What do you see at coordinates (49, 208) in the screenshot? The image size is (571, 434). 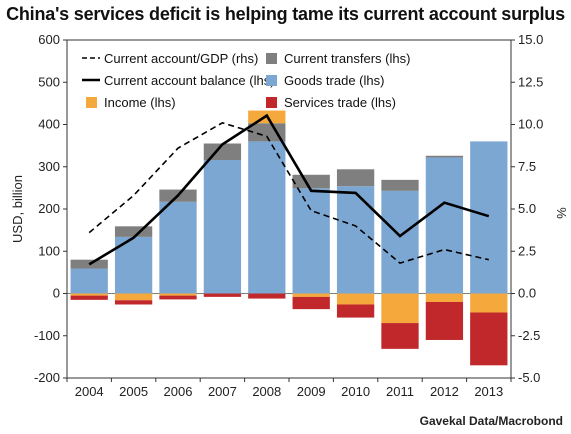 I see `left-tick-label: 200` at bounding box center [49, 208].